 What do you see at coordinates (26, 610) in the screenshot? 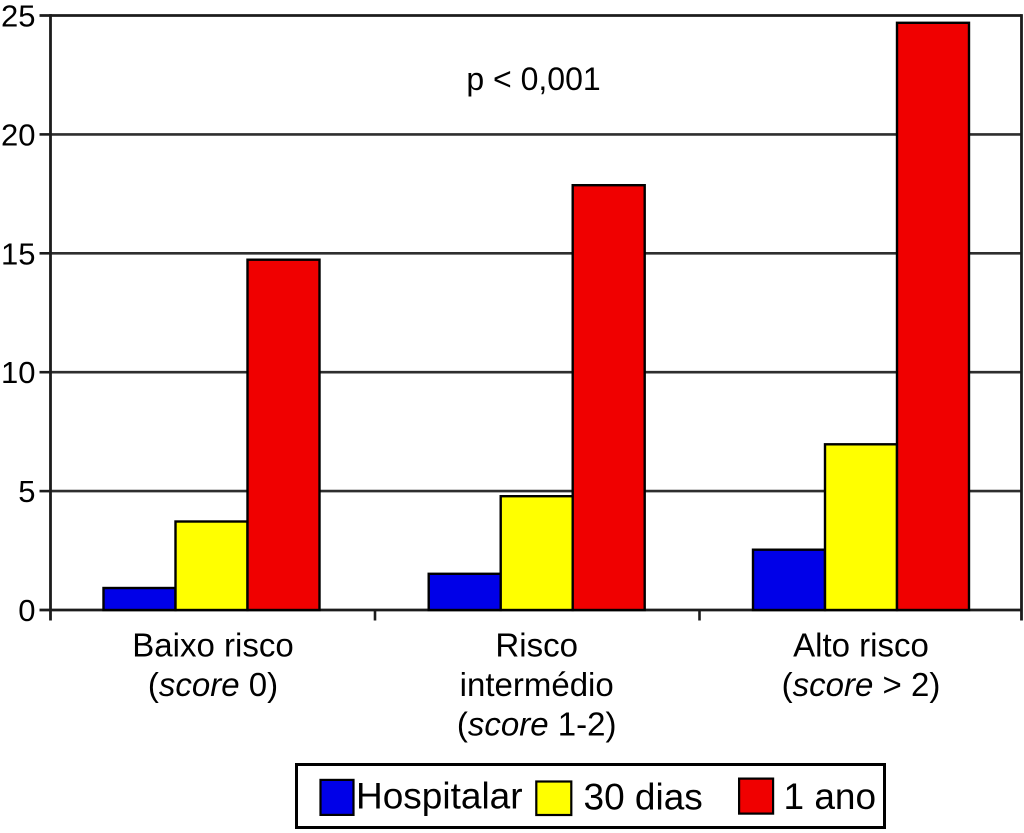
I see `svg-text: 0` at bounding box center [26, 610].